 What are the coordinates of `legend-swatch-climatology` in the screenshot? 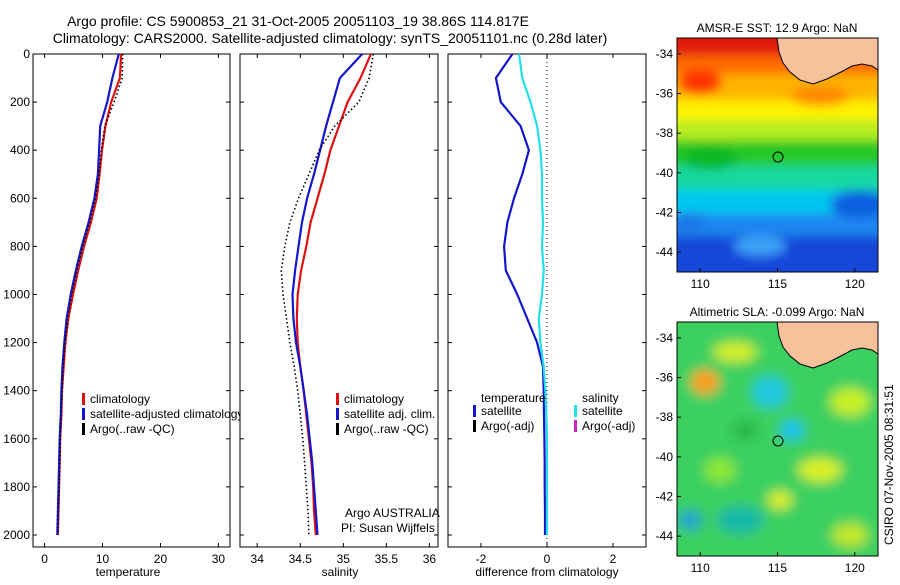 It's located at (83, 399).